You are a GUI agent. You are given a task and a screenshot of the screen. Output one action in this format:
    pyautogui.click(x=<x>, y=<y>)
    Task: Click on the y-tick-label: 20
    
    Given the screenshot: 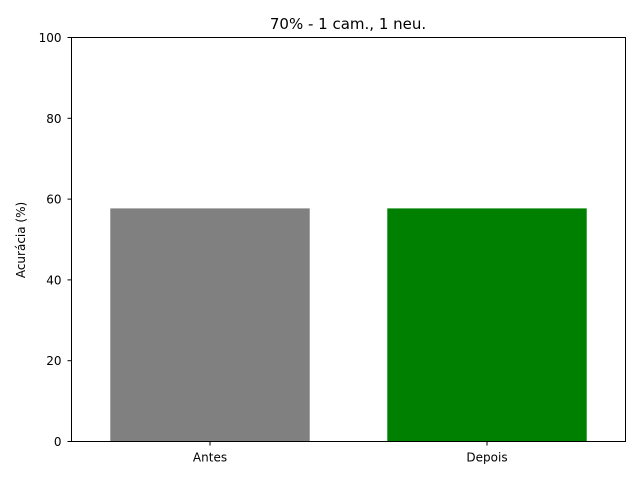 What is the action you would take?
    pyautogui.click(x=53, y=361)
    